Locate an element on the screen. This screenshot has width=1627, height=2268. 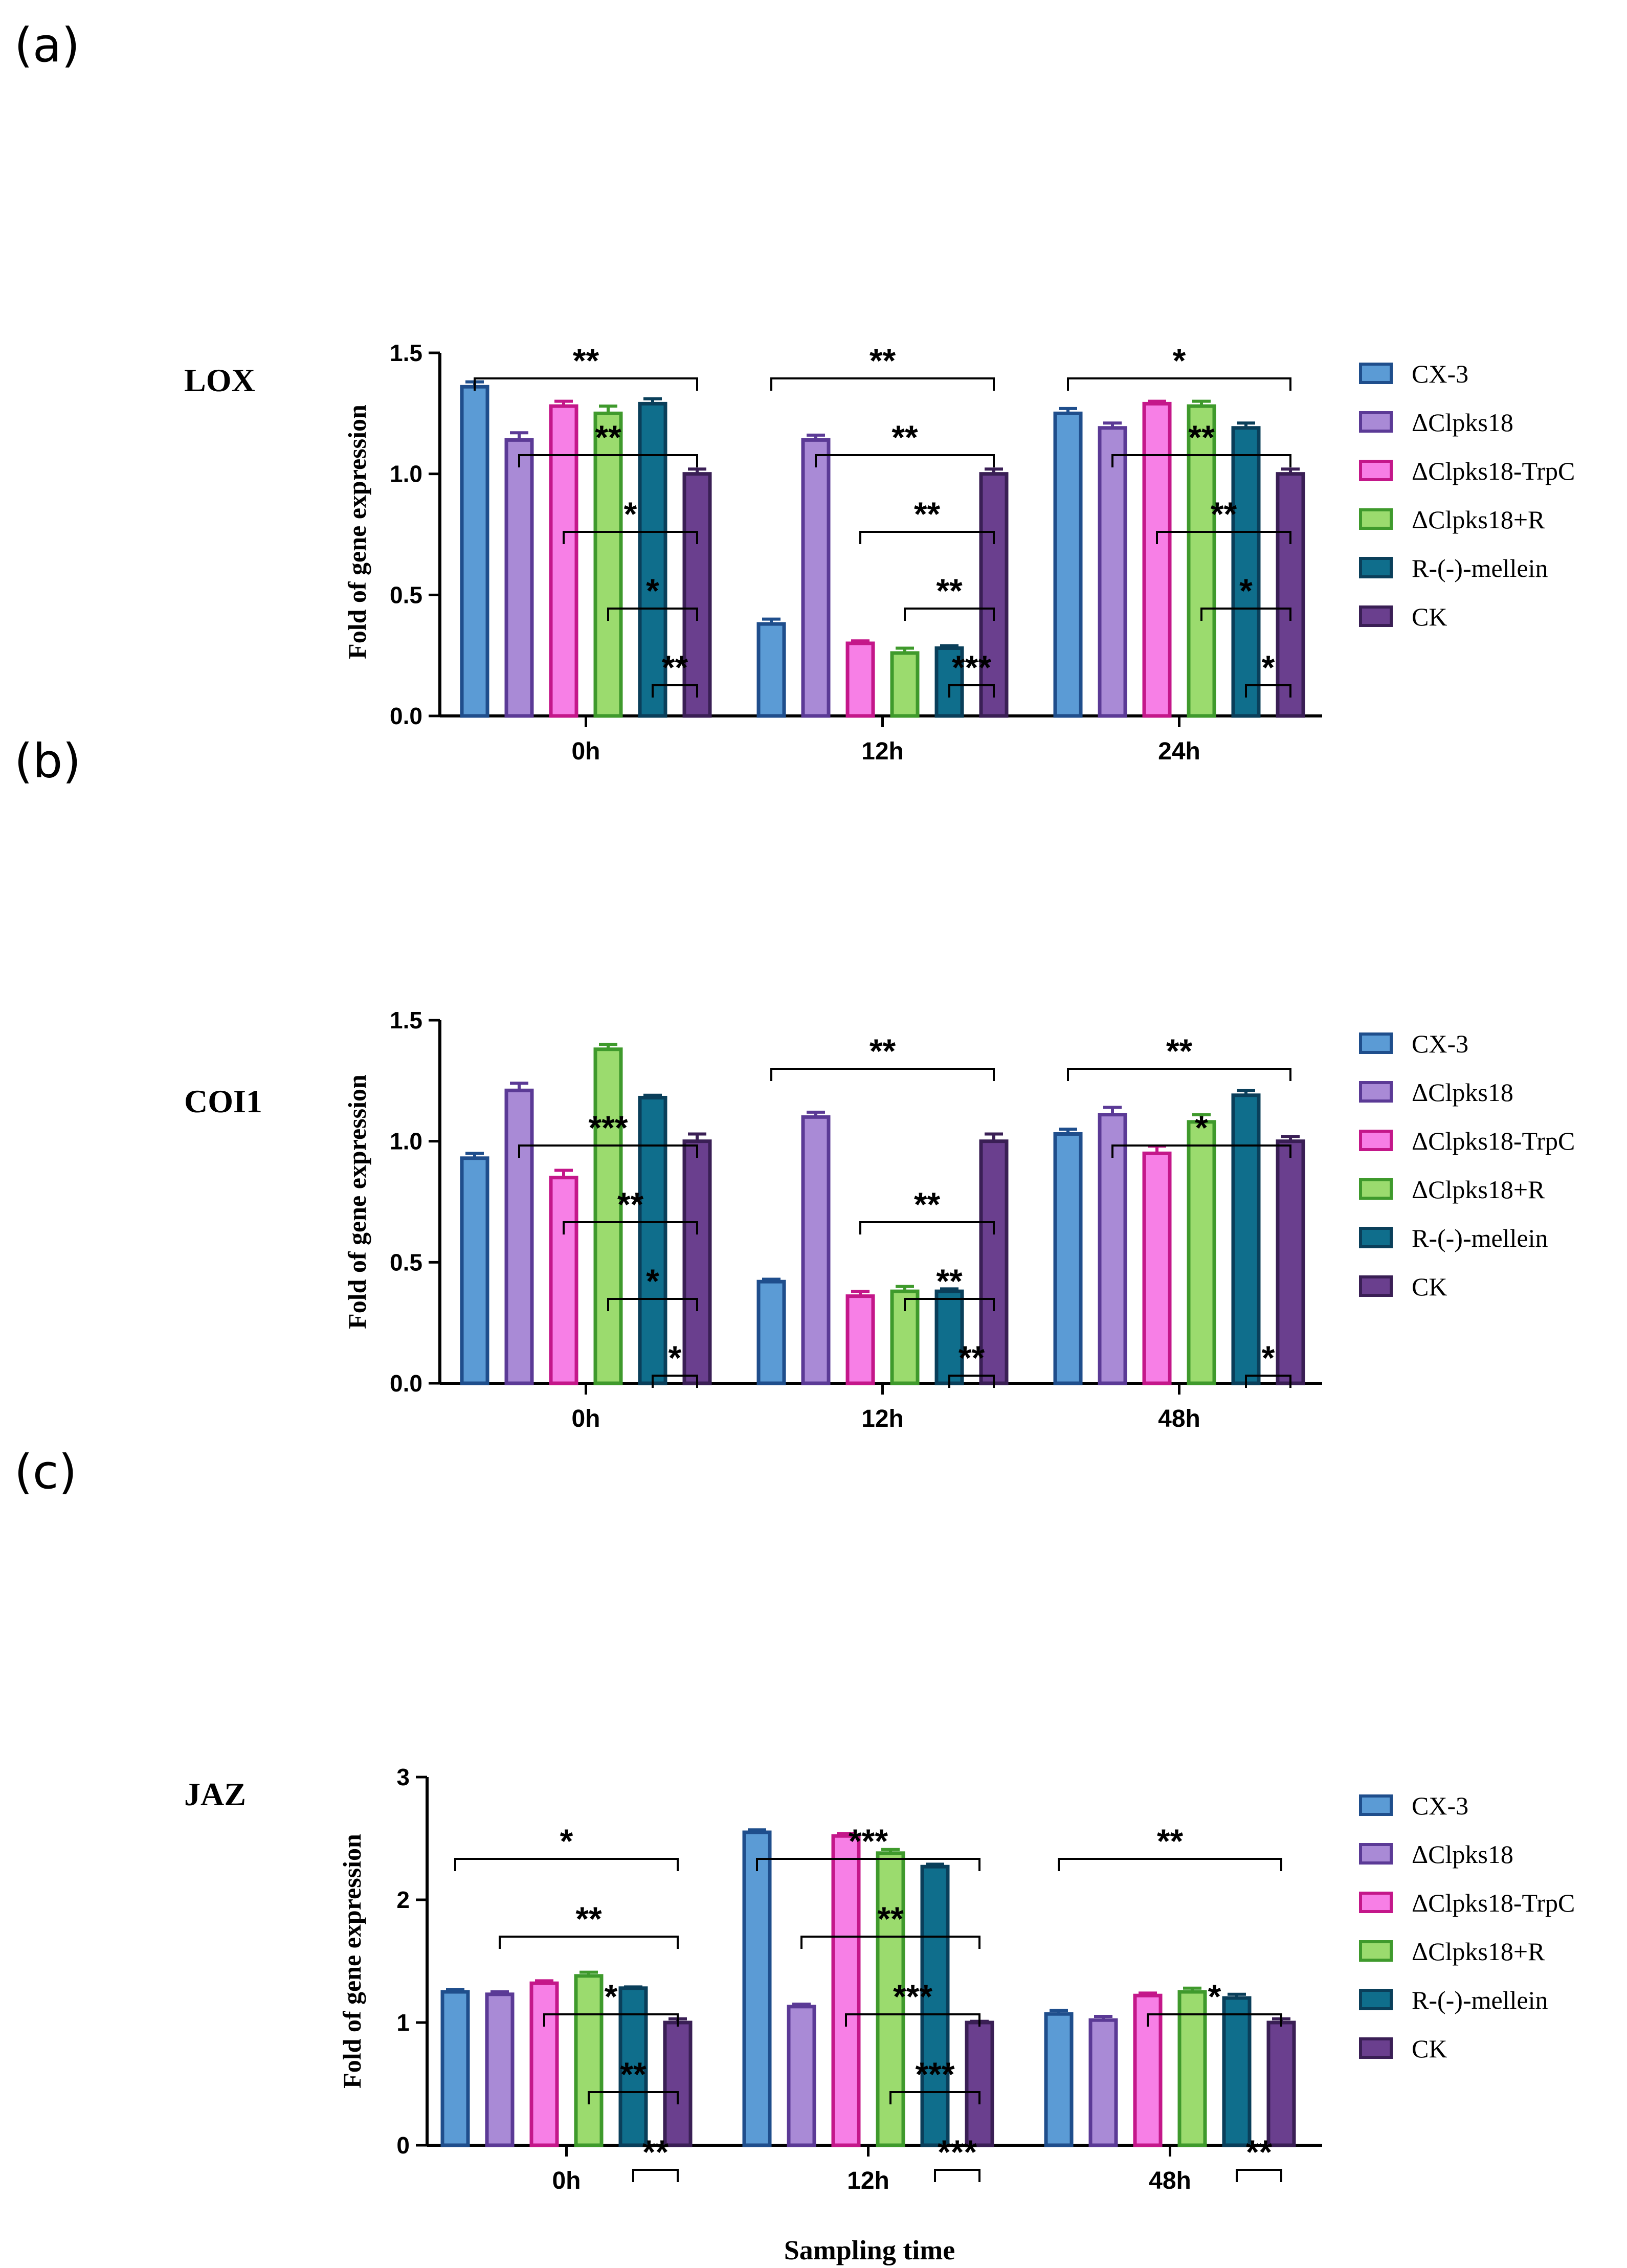
x-tick-label: 48h is located at coordinates (1179, 1418).